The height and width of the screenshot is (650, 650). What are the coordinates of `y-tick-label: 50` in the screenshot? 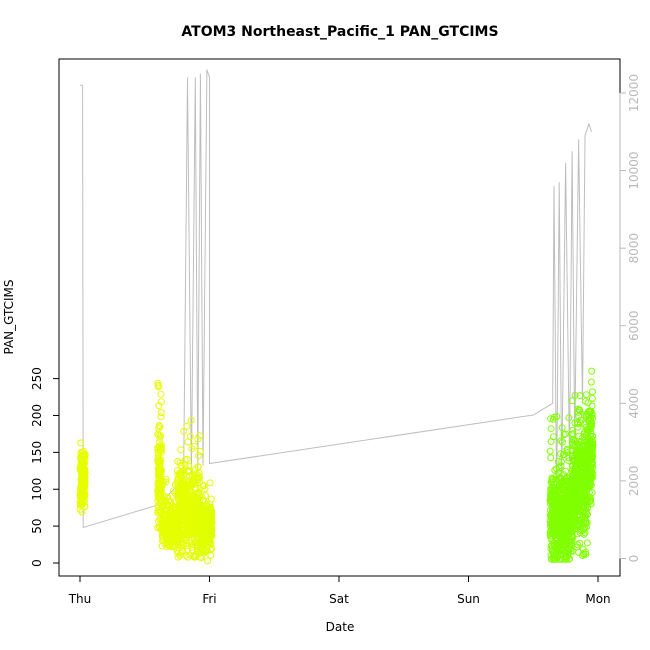 It's located at (37, 525).